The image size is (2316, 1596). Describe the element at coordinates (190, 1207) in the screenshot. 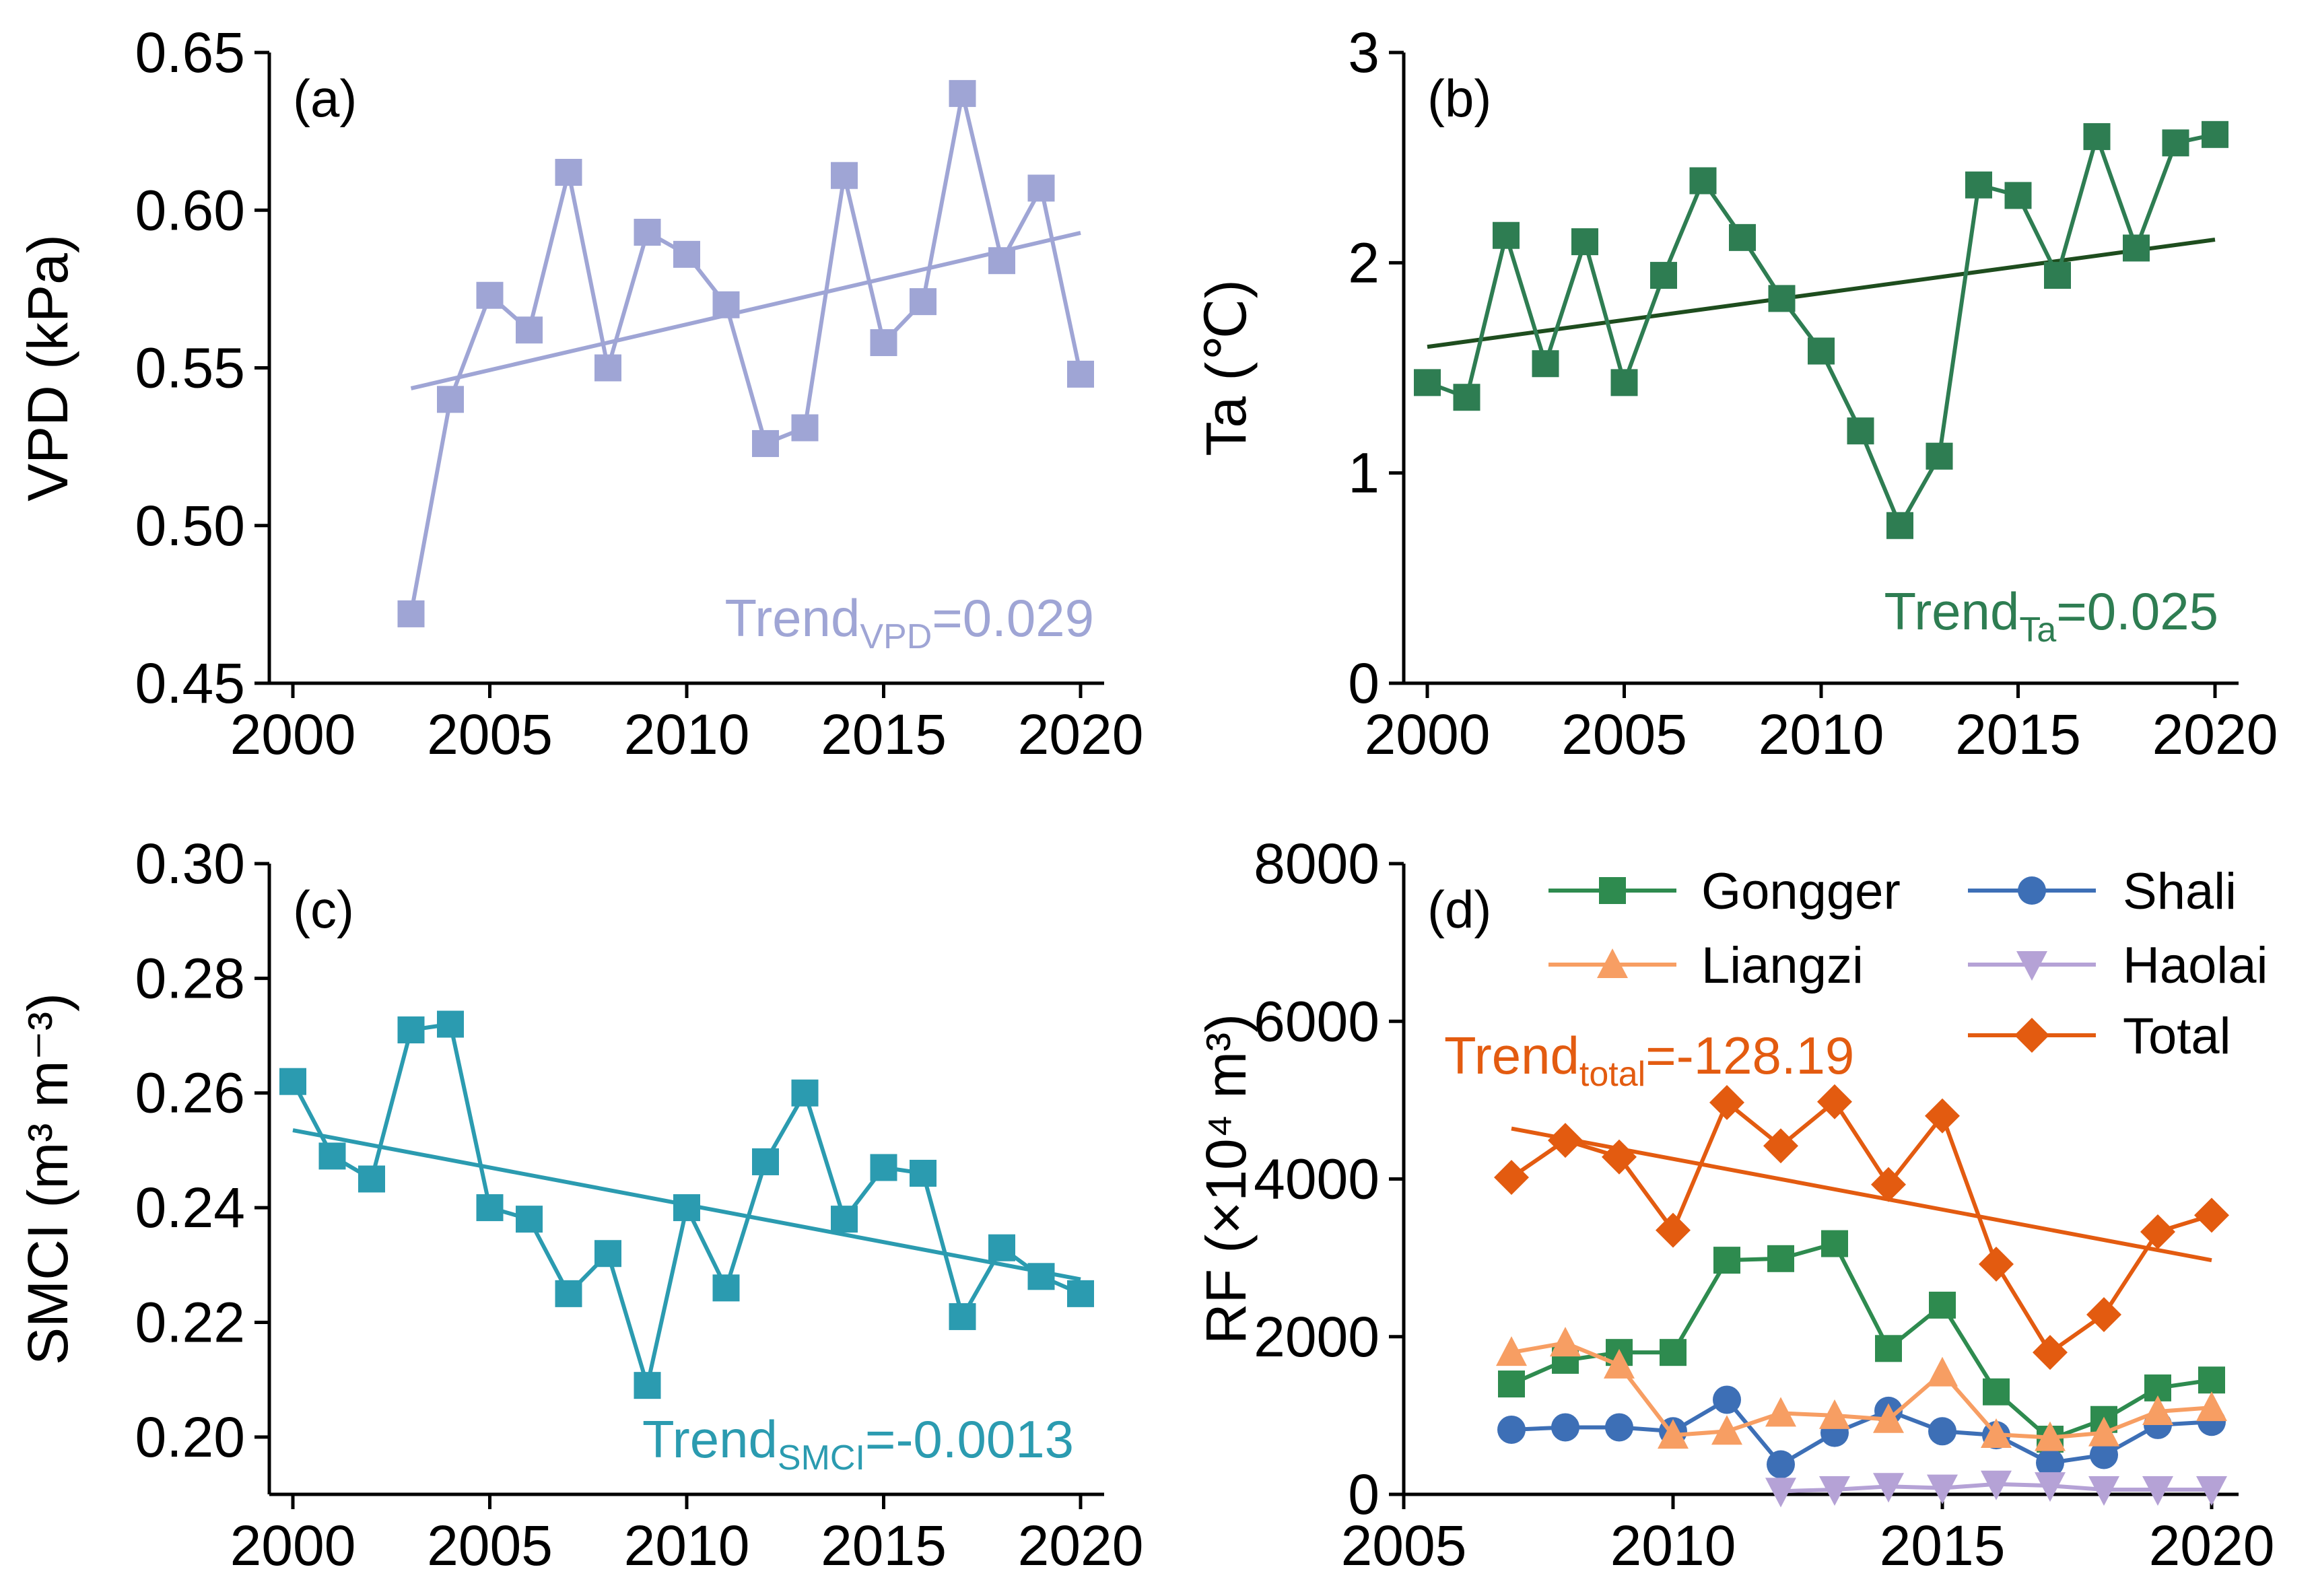

I see `y-tick-label: 0.24` at that location.